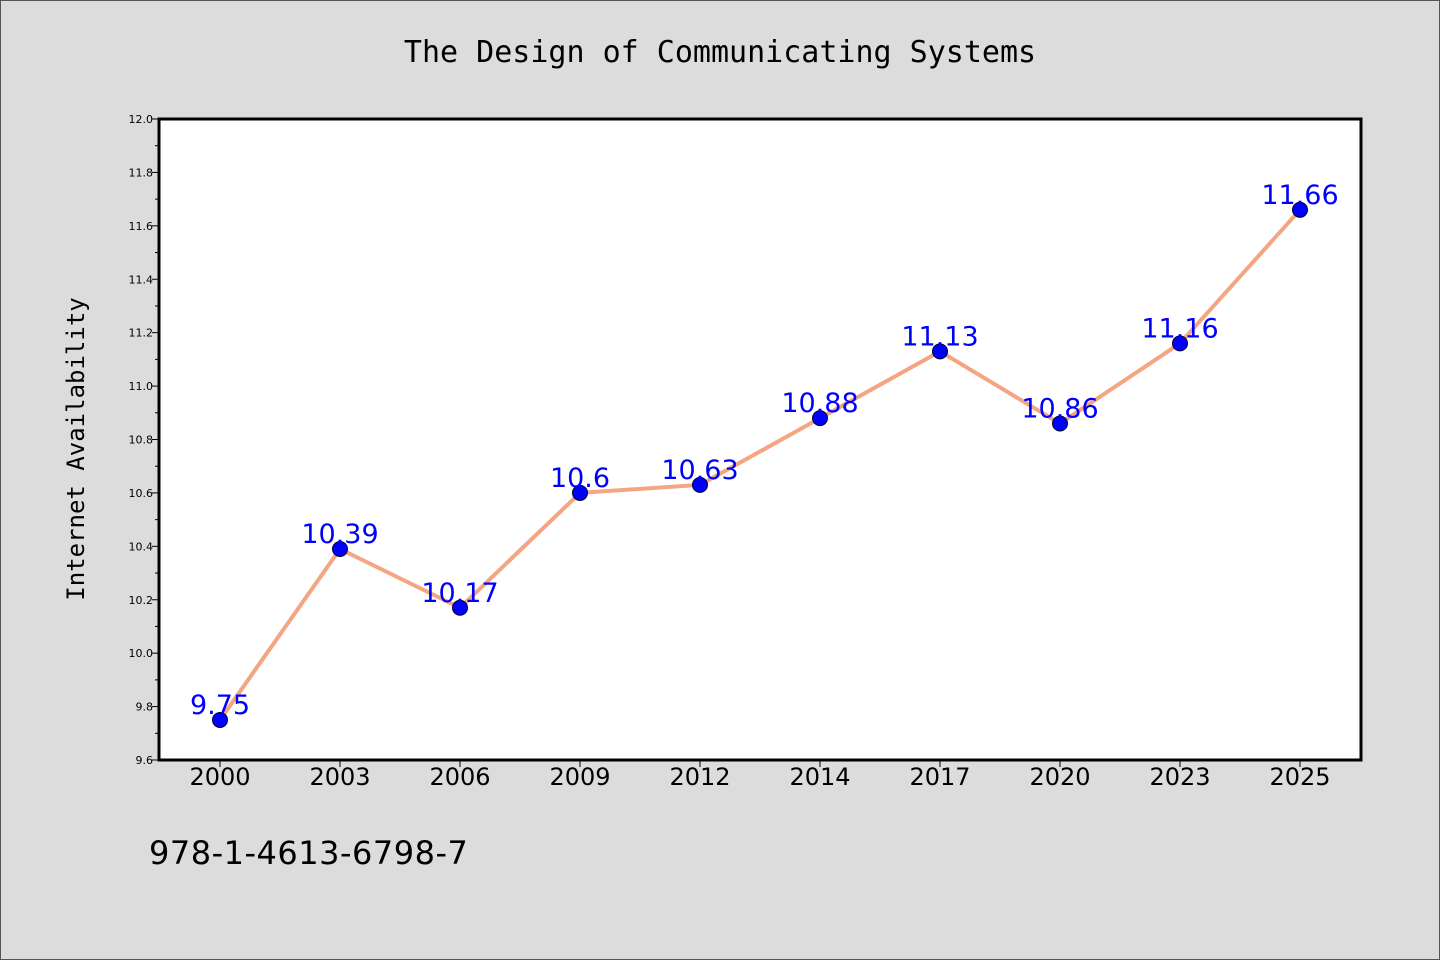 The width and height of the screenshot is (1440, 960). What do you see at coordinates (309, 853) in the screenshot?
I see `isbn-text: 978-1-4613-6798-7` at bounding box center [309, 853].